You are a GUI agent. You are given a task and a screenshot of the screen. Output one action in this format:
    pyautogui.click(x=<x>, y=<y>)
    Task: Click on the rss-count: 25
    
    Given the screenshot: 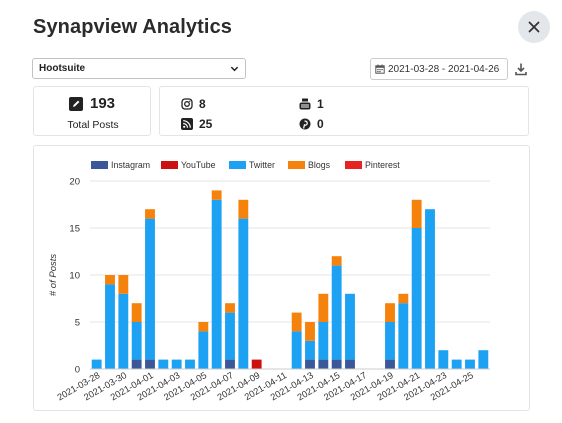 What is the action you would take?
    pyautogui.click(x=196, y=124)
    